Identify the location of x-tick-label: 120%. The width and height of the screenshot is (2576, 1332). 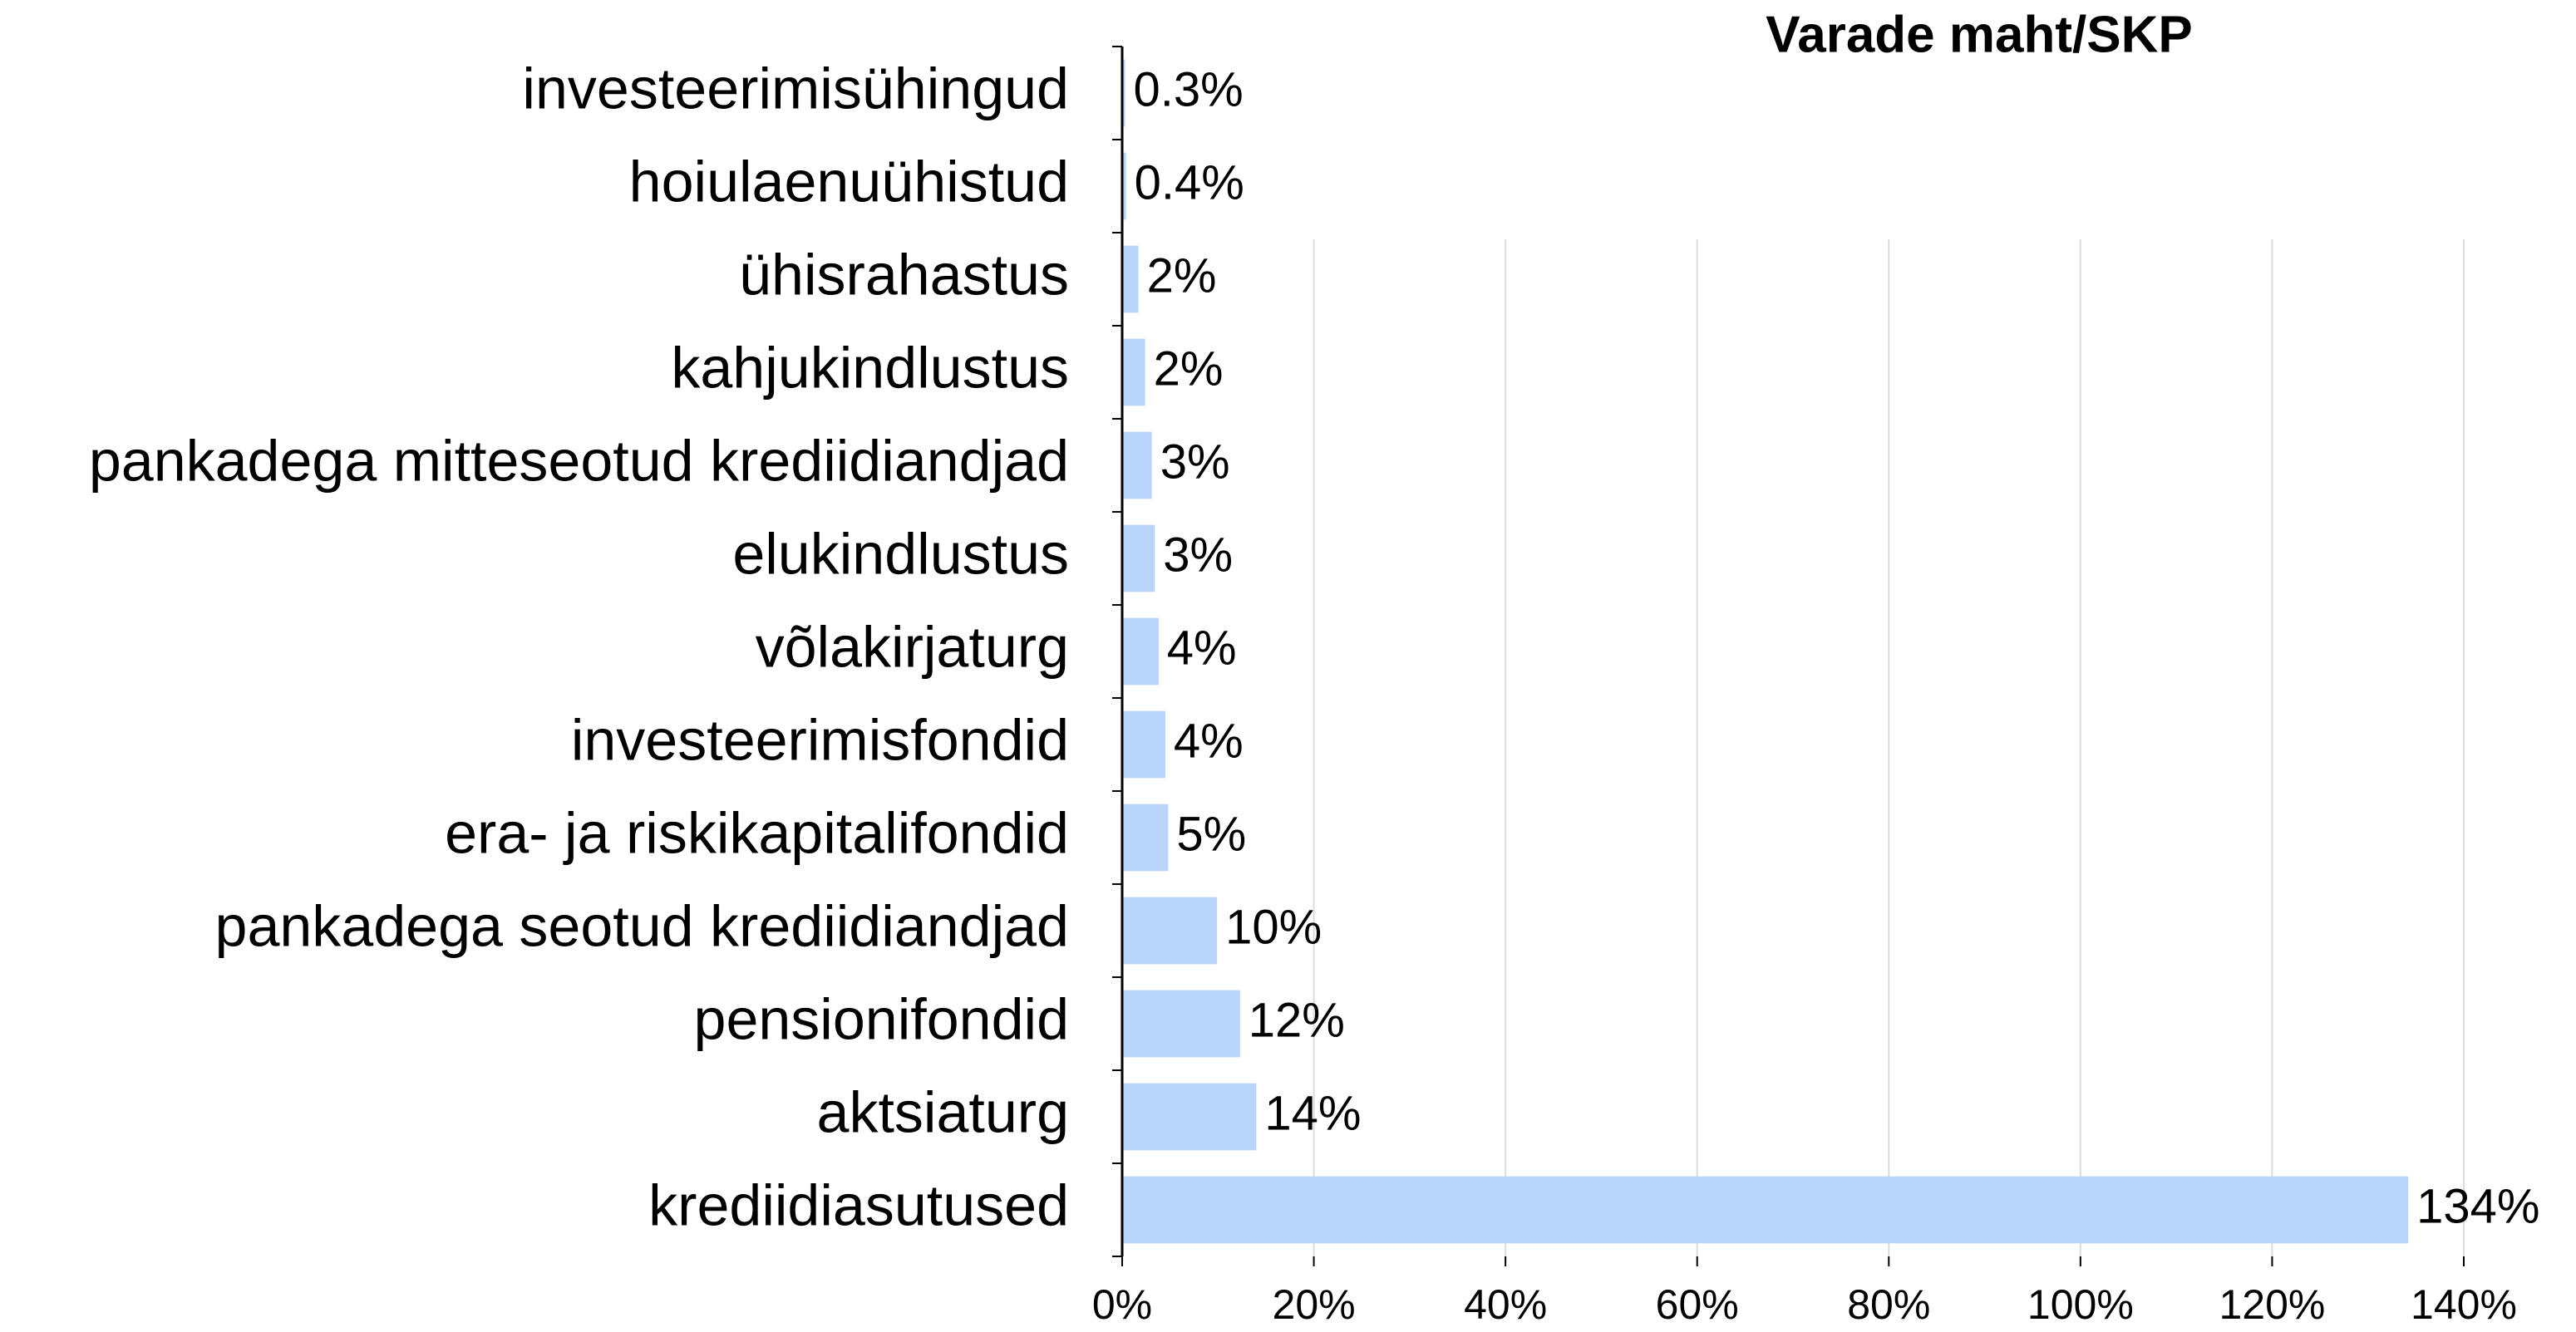
(2272, 1305).